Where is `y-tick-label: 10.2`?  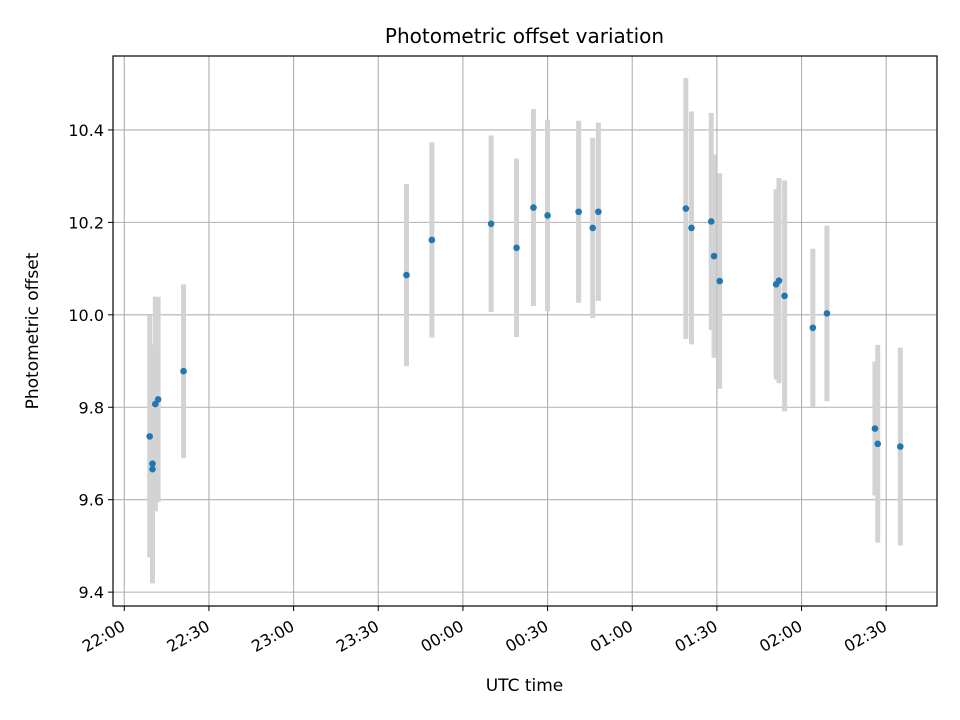 y-tick-label: 10.2 is located at coordinates (86, 222).